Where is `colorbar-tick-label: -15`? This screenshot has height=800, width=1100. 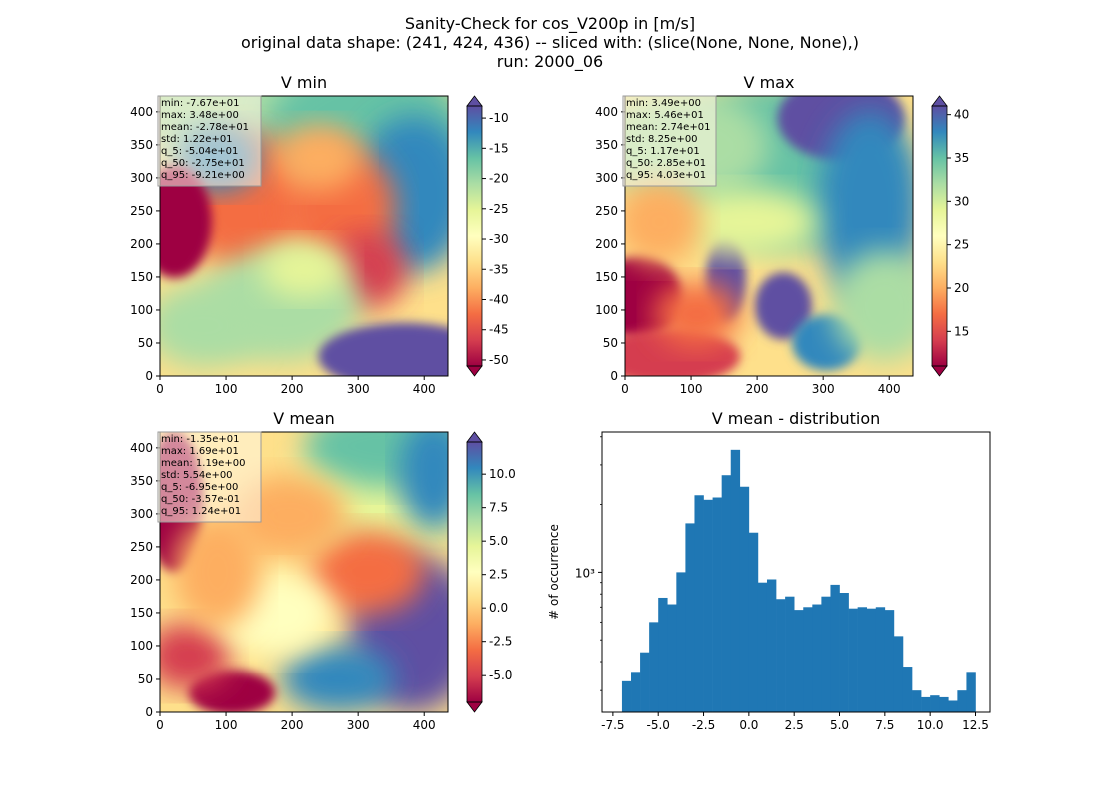 colorbar-tick-label: -15 is located at coordinates (499, 148).